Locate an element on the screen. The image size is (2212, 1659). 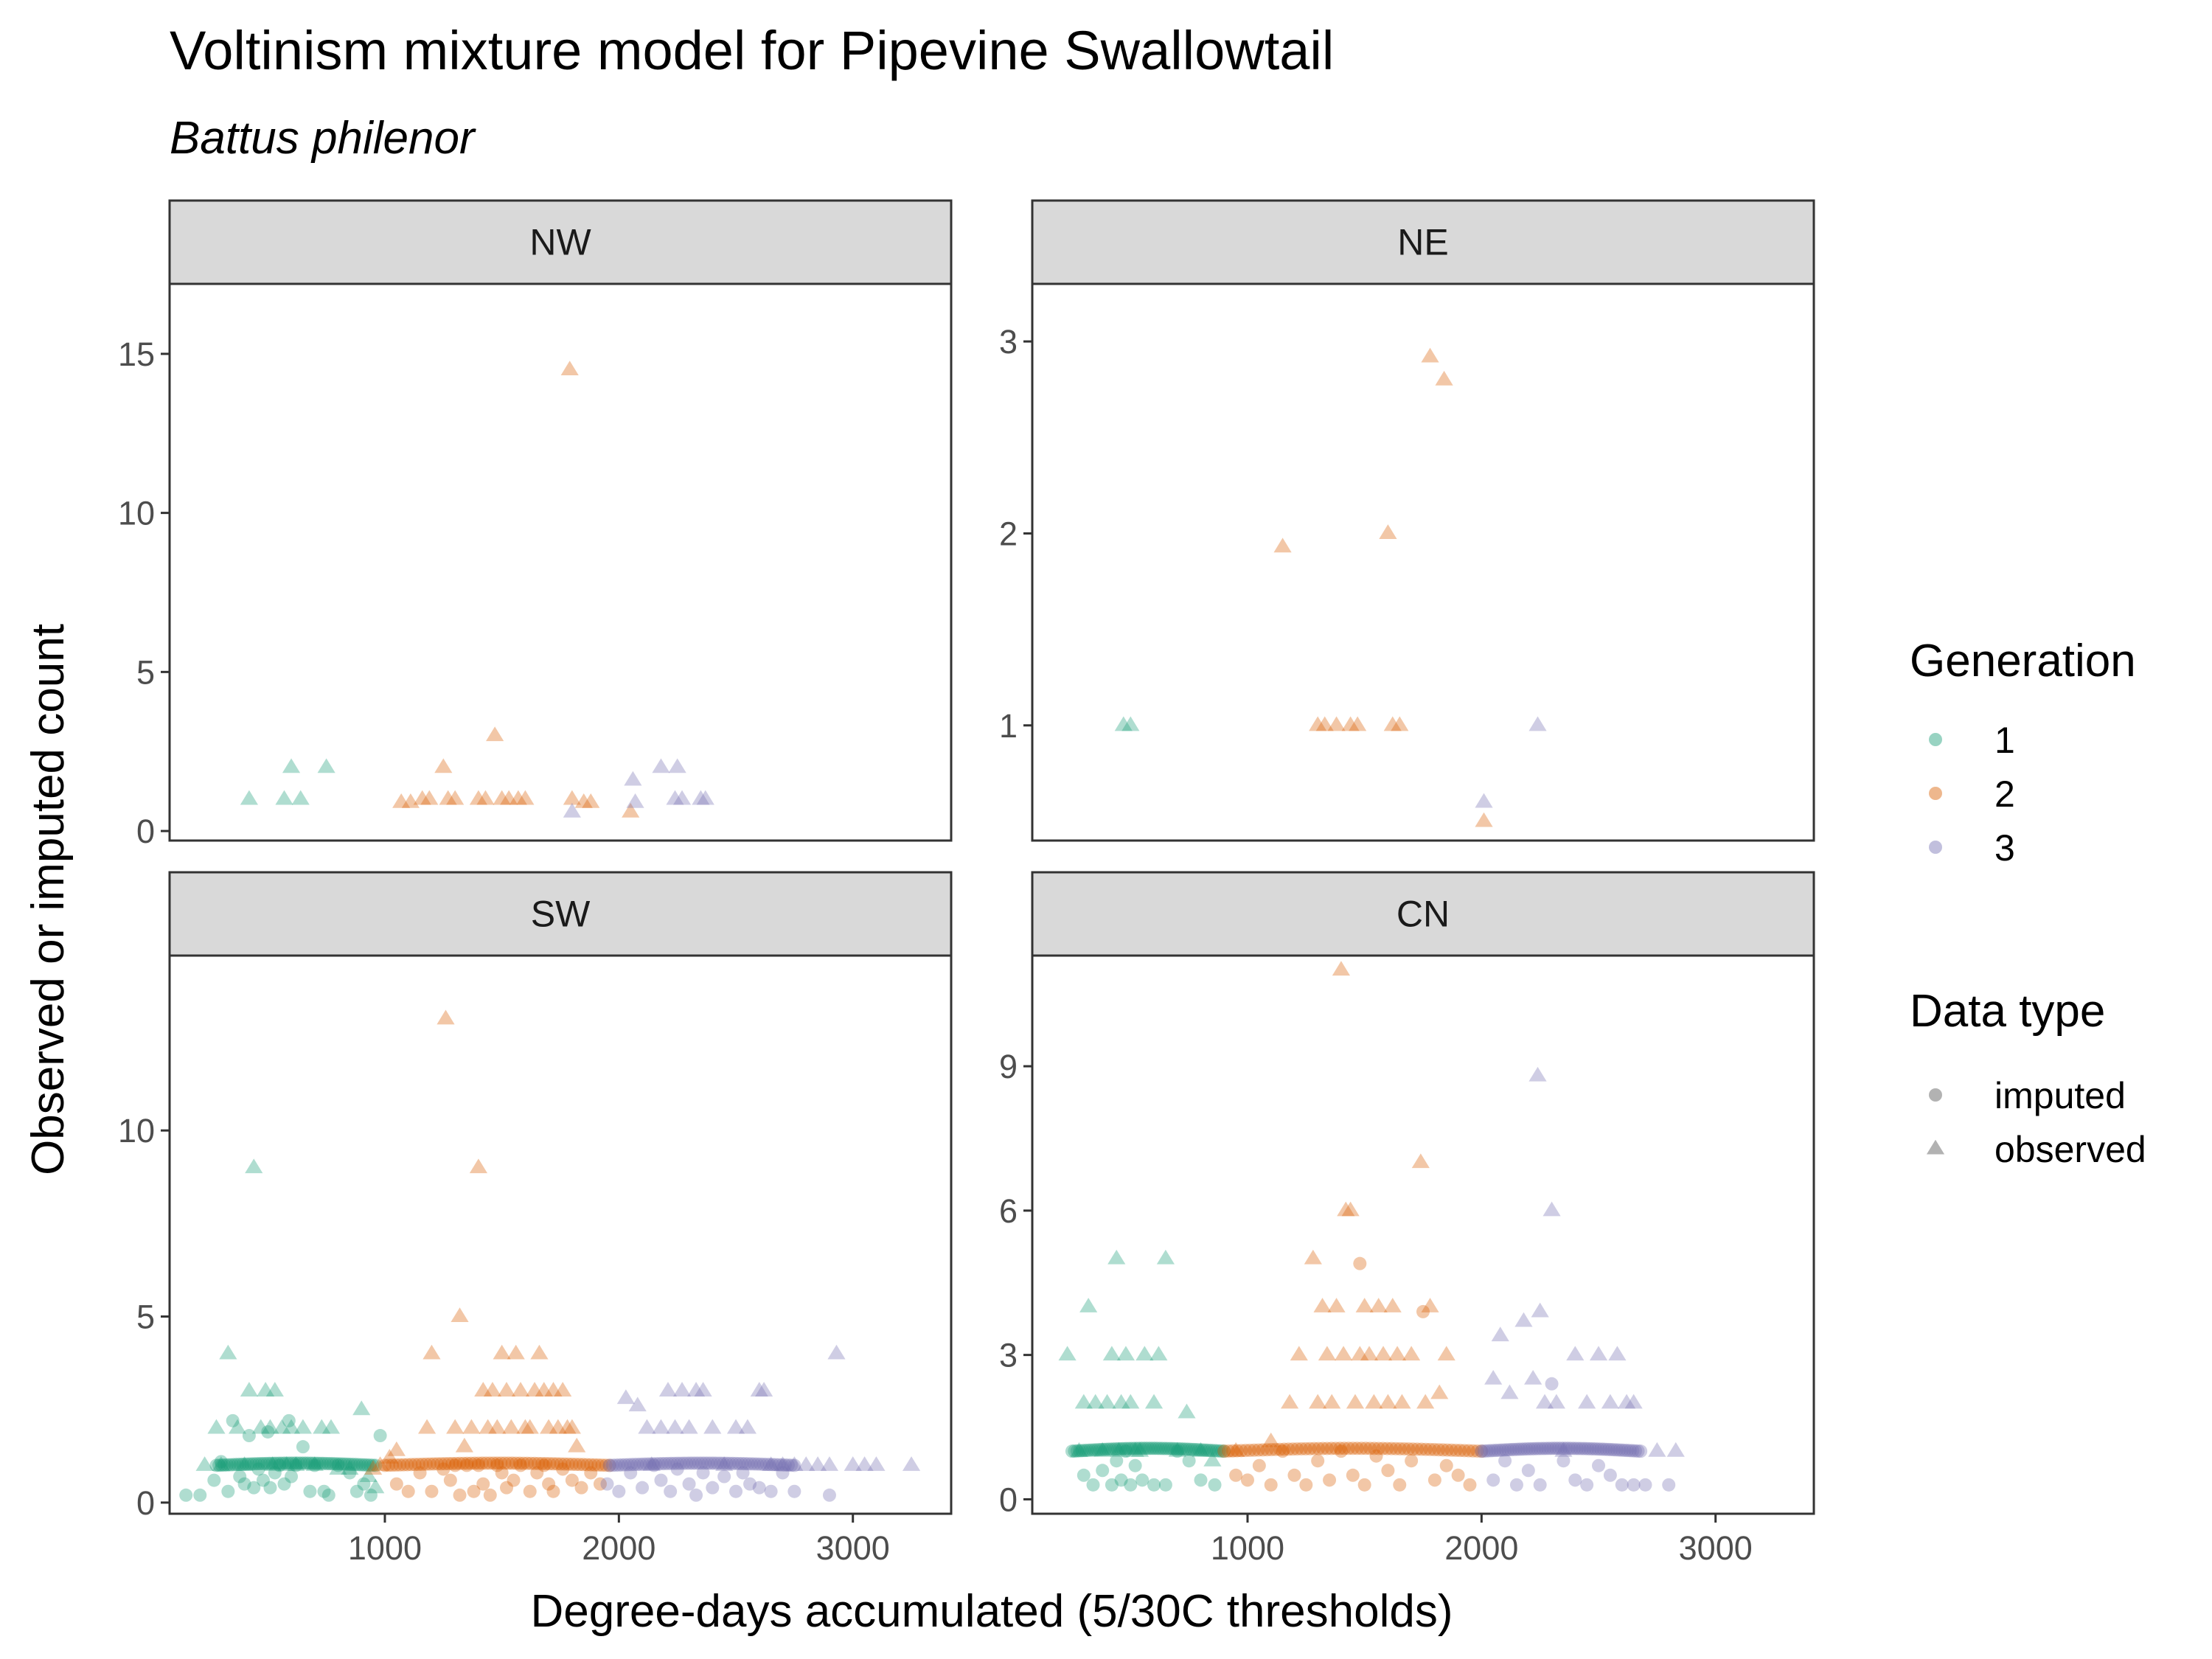
panel-border is located at coordinates (1423, 562).